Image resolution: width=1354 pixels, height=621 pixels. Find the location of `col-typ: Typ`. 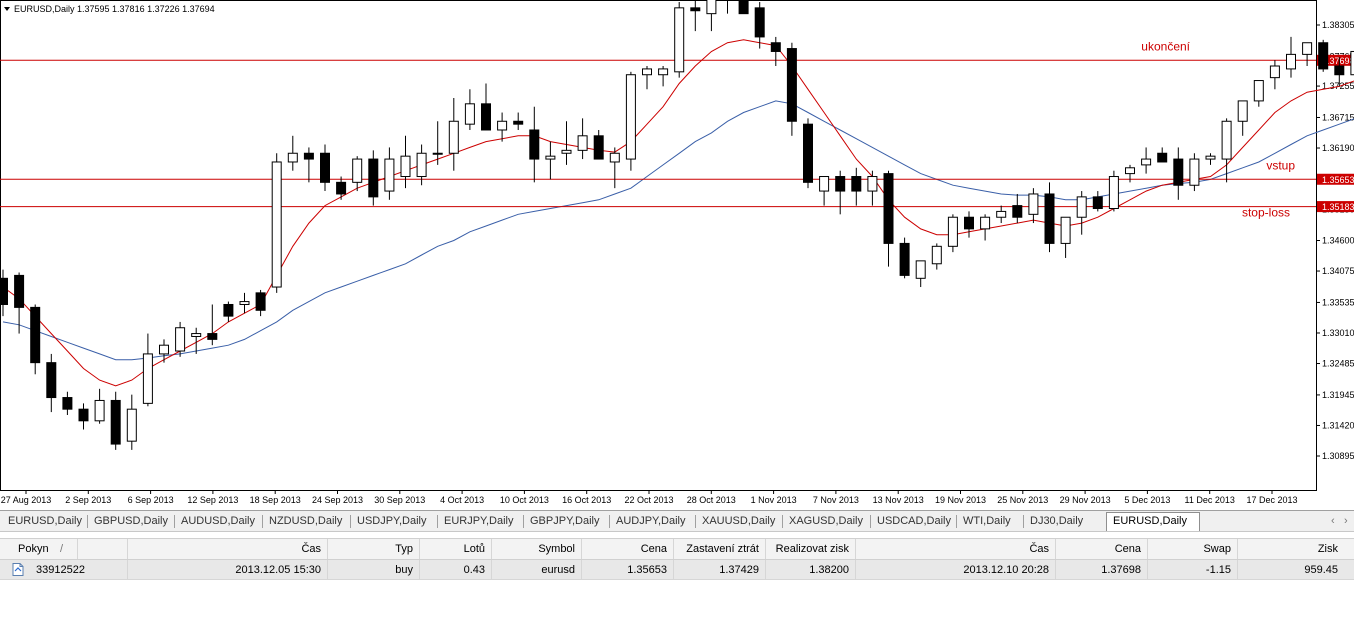

col-typ: Typ is located at coordinates (374, 549).